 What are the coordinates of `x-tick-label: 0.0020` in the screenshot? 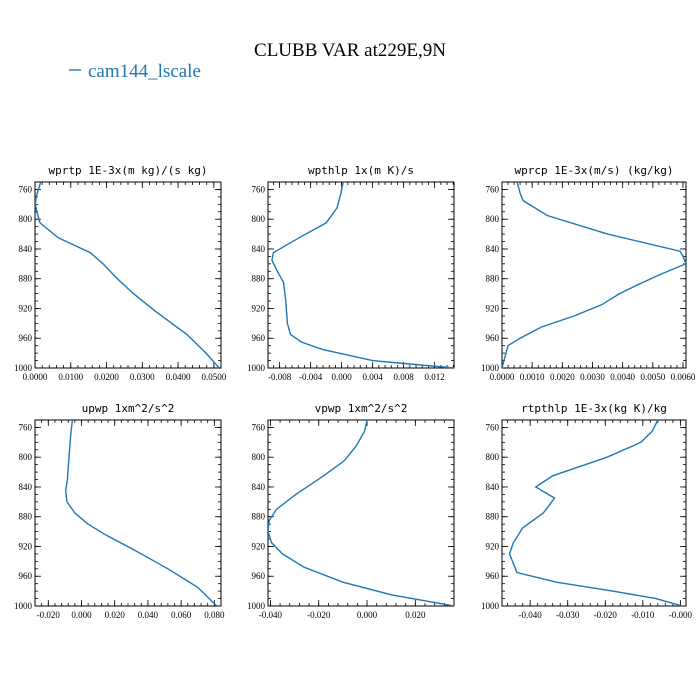 It's located at (562, 377).